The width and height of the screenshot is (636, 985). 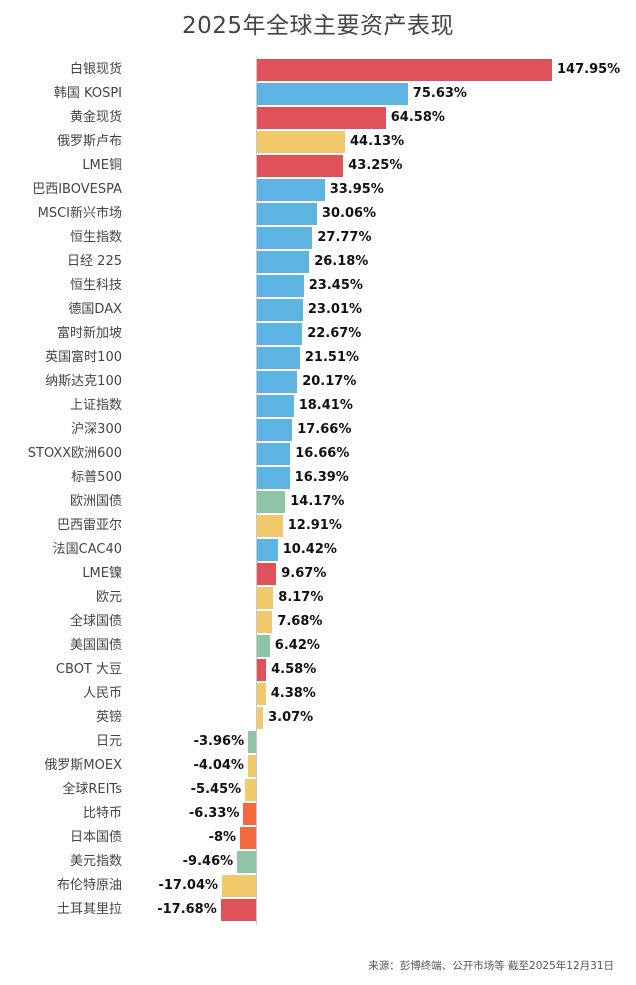 I want to click on category-label: 韩国 KOSPI, so click(x=87, y=93).